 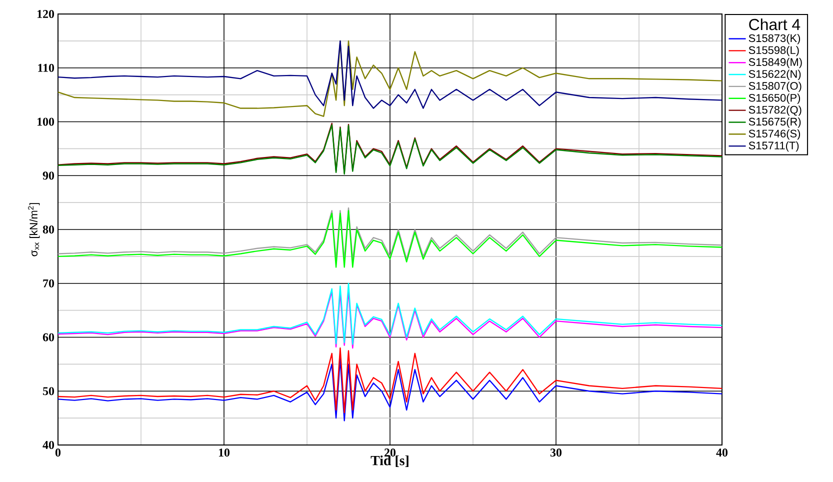 What do you see at coordinates (48, 283) in the screenshot?
I see `y-tick-label: 70` at bounding box center [48, 283].